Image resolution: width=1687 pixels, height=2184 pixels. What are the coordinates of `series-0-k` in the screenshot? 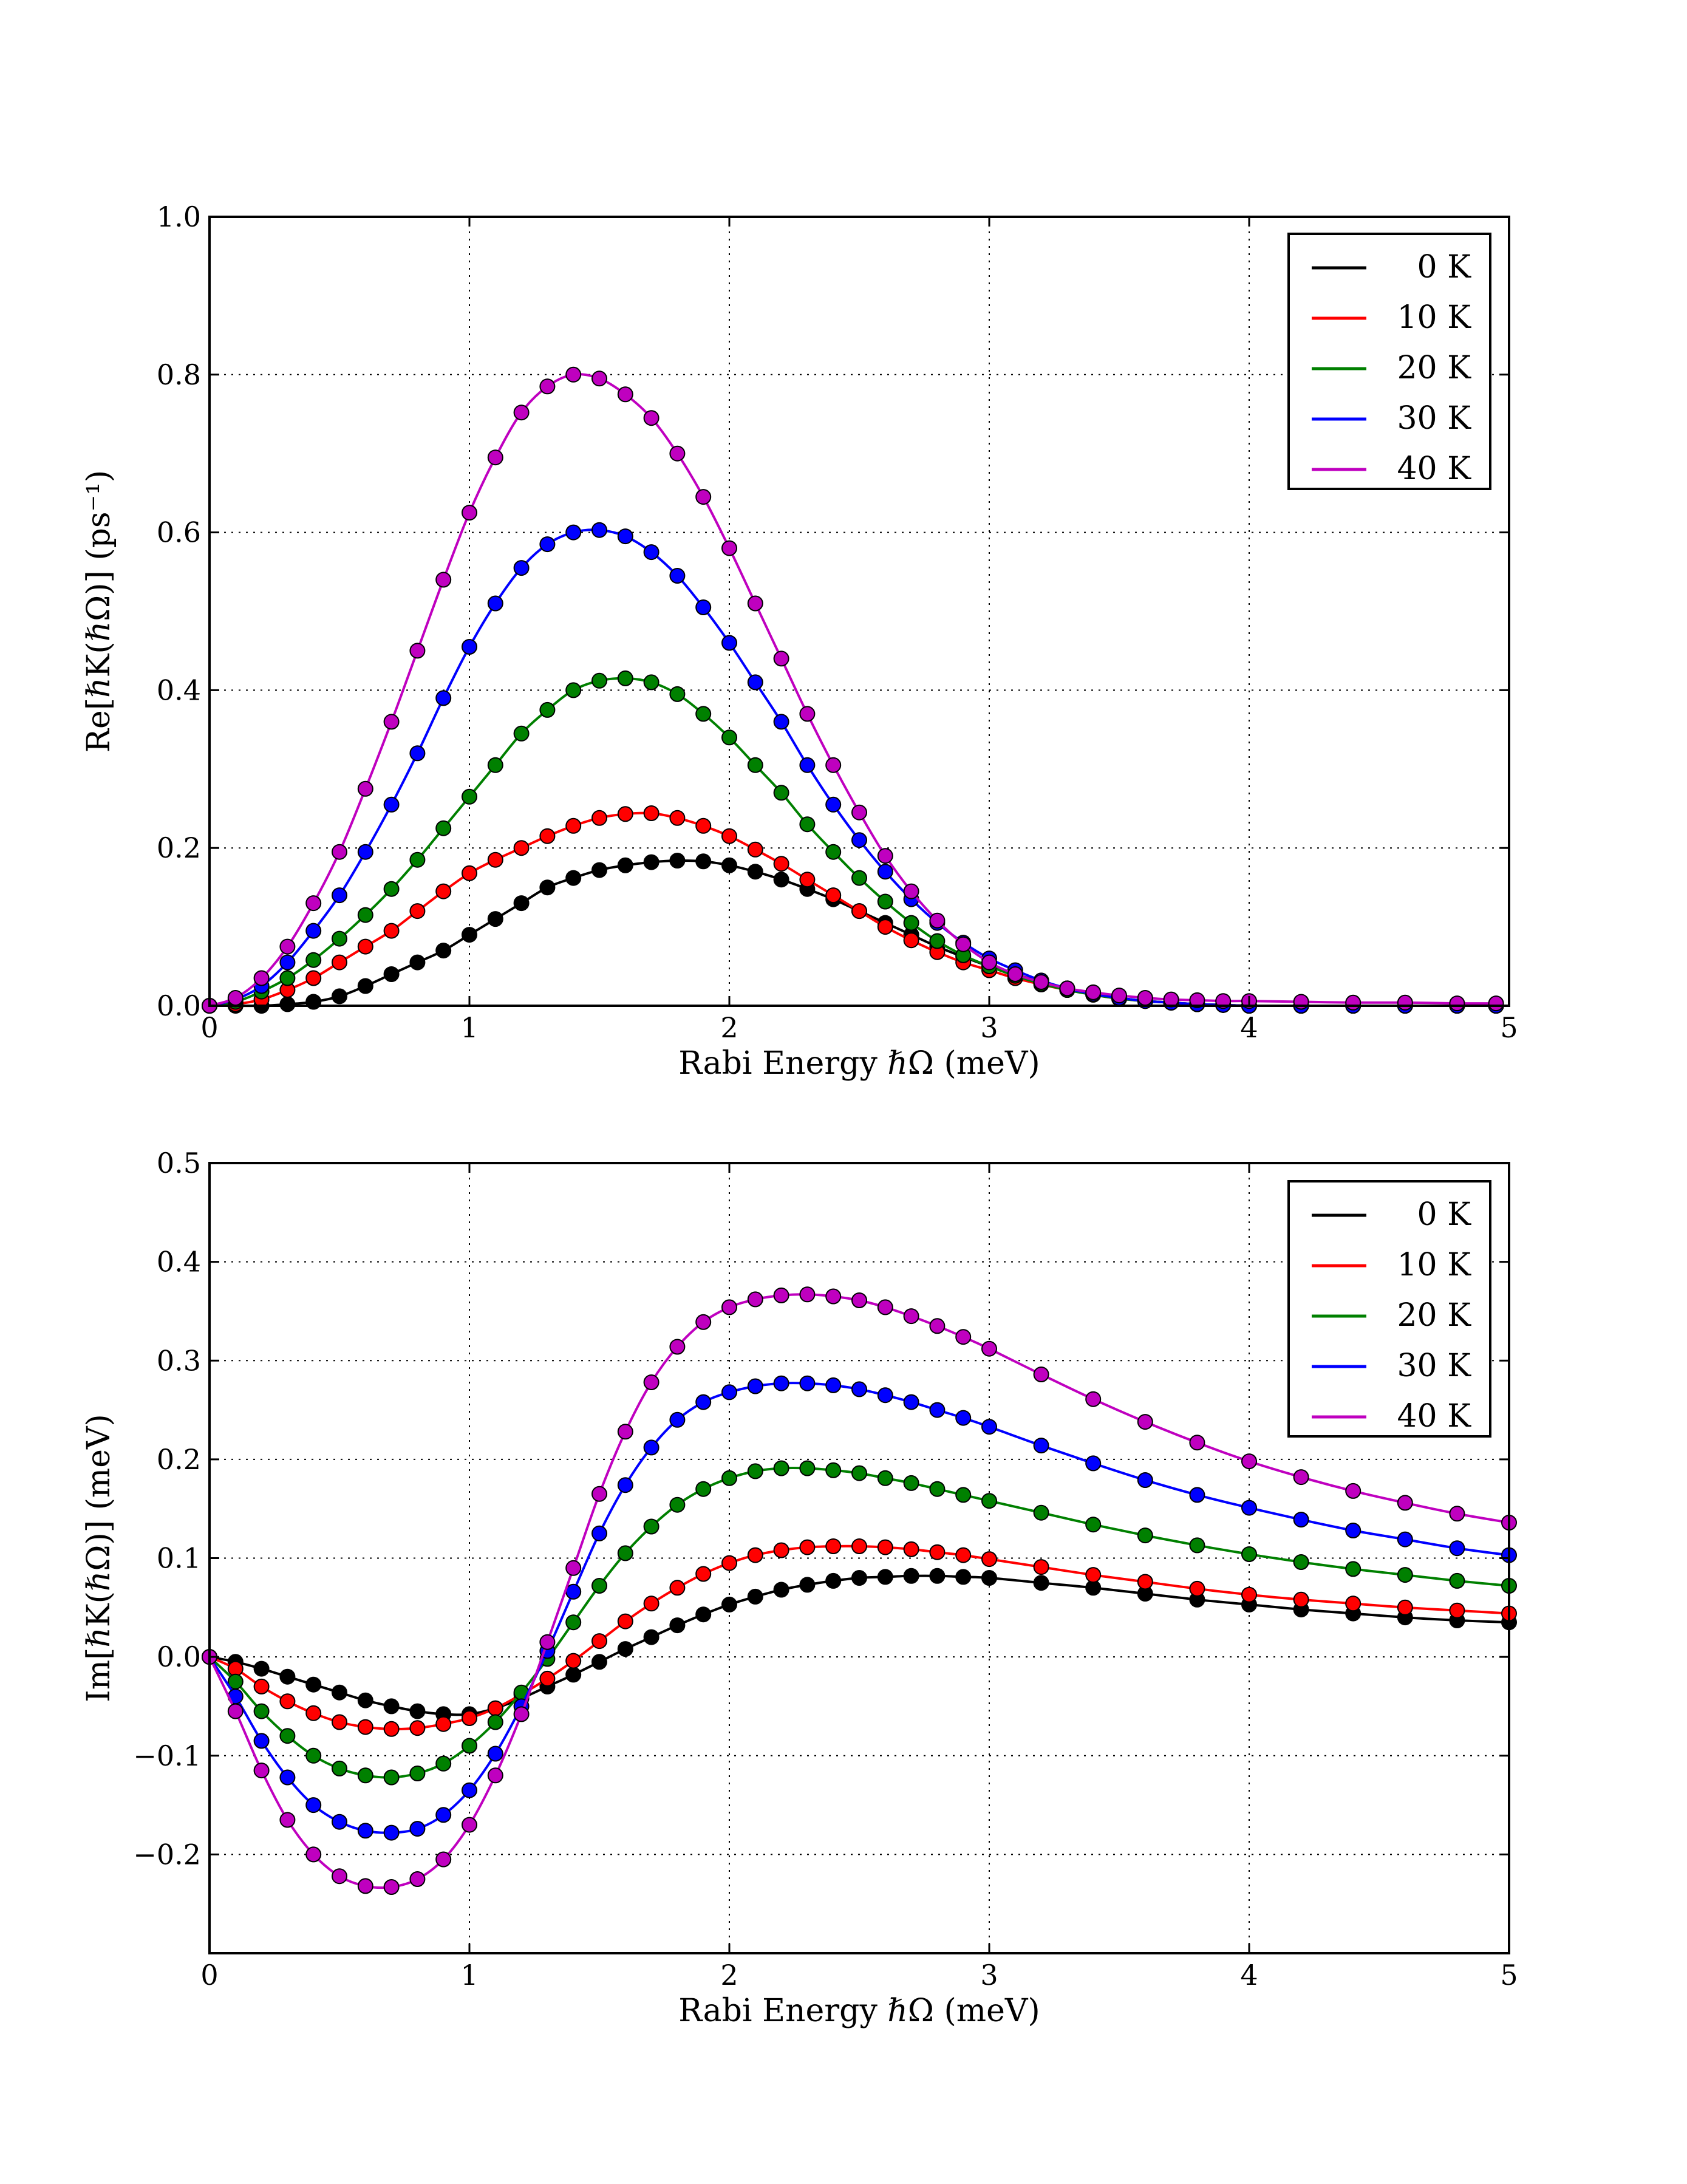 It's located at (859, 1645).